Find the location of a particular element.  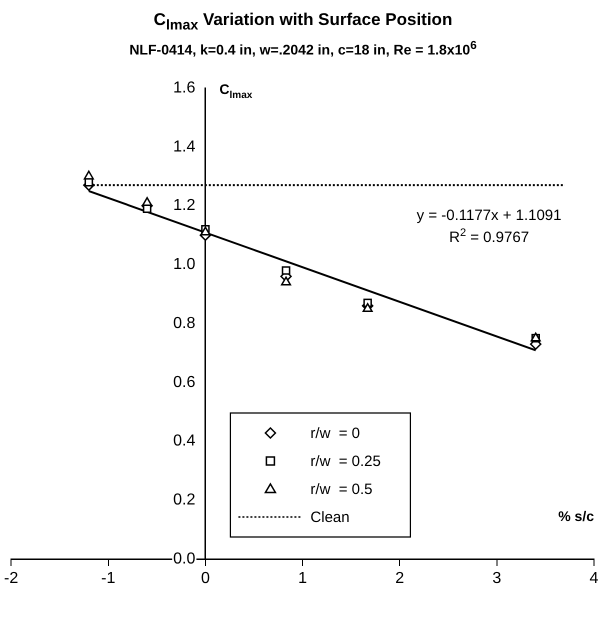

x-tick-label: 2 is located at coordinates (399, 579).